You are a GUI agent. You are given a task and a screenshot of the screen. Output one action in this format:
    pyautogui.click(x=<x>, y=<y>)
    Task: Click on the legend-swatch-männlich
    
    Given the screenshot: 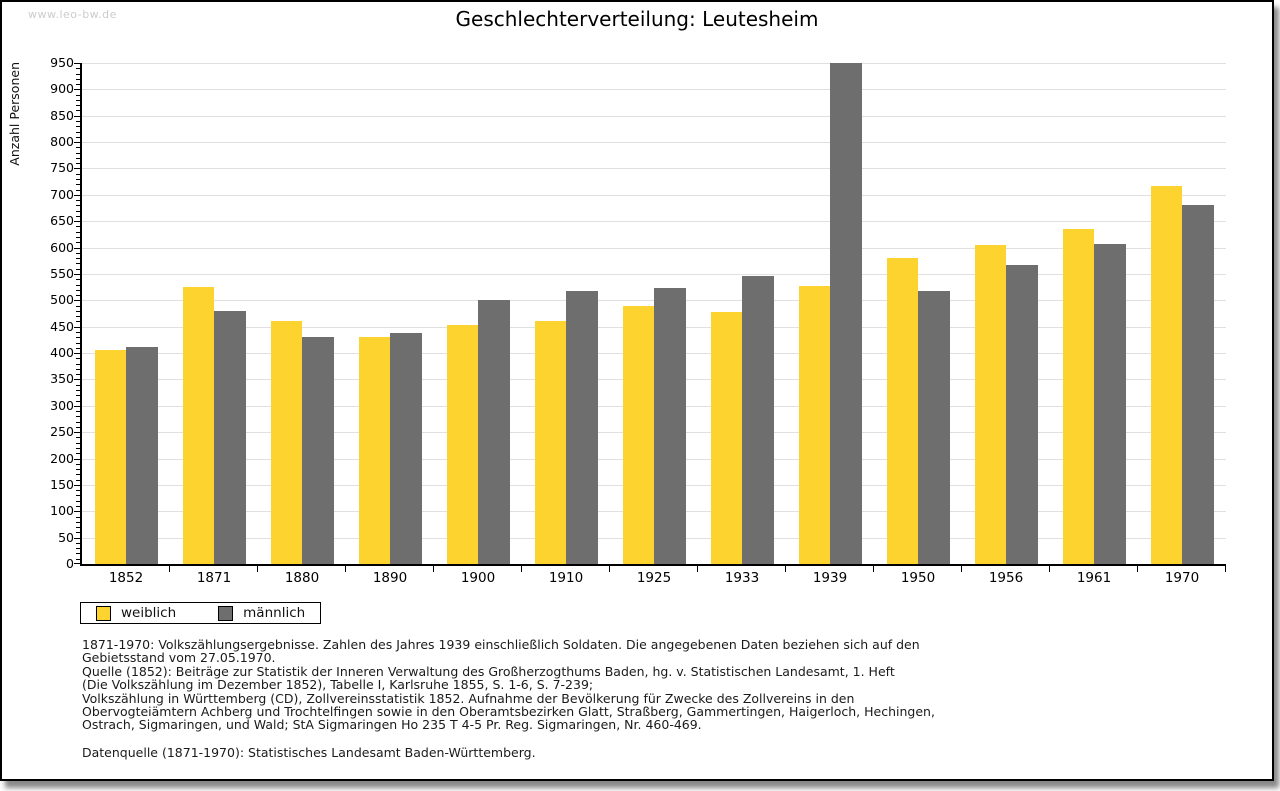 What is the action you would take?
    pyautogui.click(x=226, y=613)
    